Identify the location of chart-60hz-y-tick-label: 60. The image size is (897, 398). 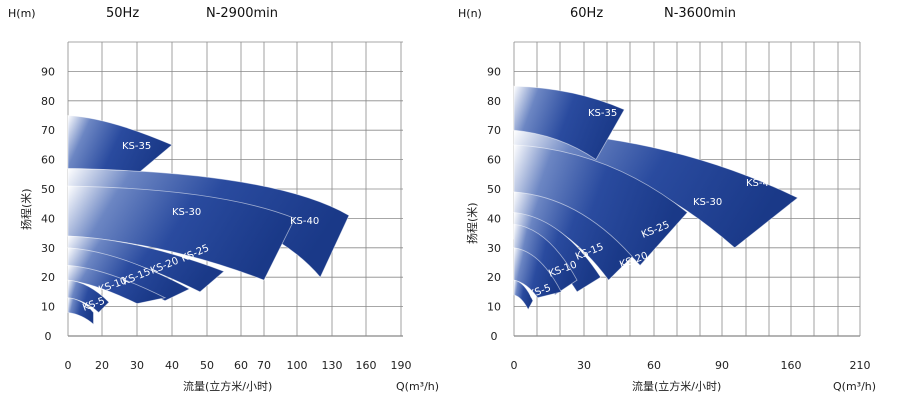
(494, 160).